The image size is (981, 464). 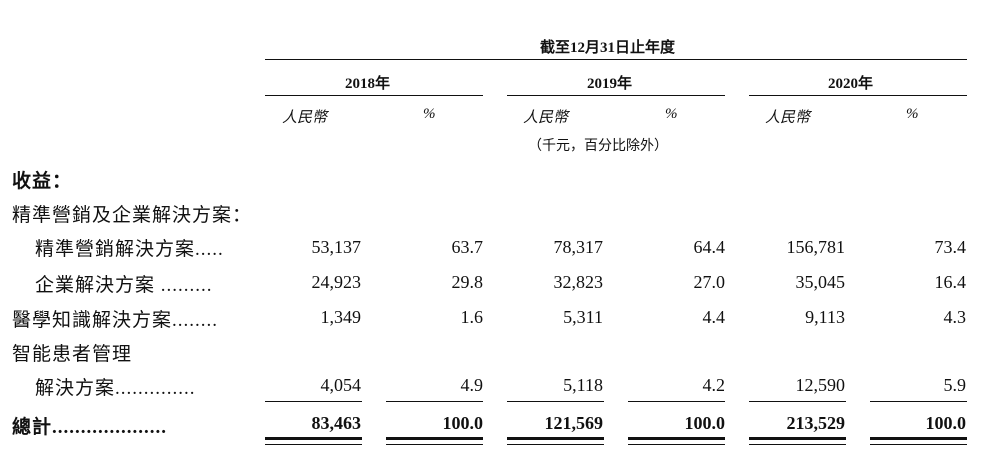 What do you see at coordinates (955, 317) in the screenshot?
I see `table-cell: 4.3` at bounding box center [955, 317].